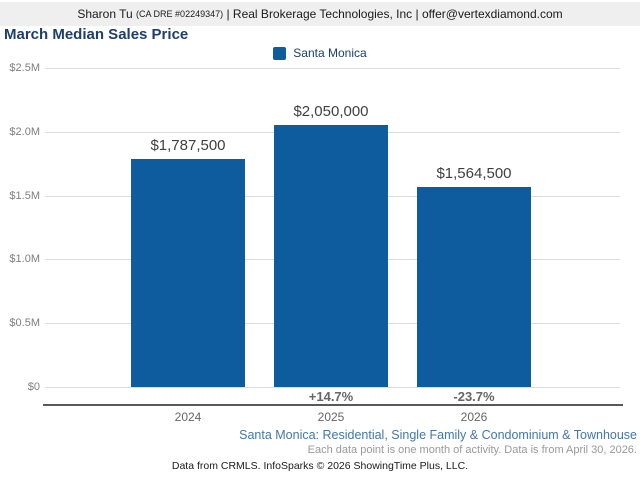  Describe the element at coordinates (331, 111) in the screenshot. I see `bar-value-label: $2,050,000` at that location.